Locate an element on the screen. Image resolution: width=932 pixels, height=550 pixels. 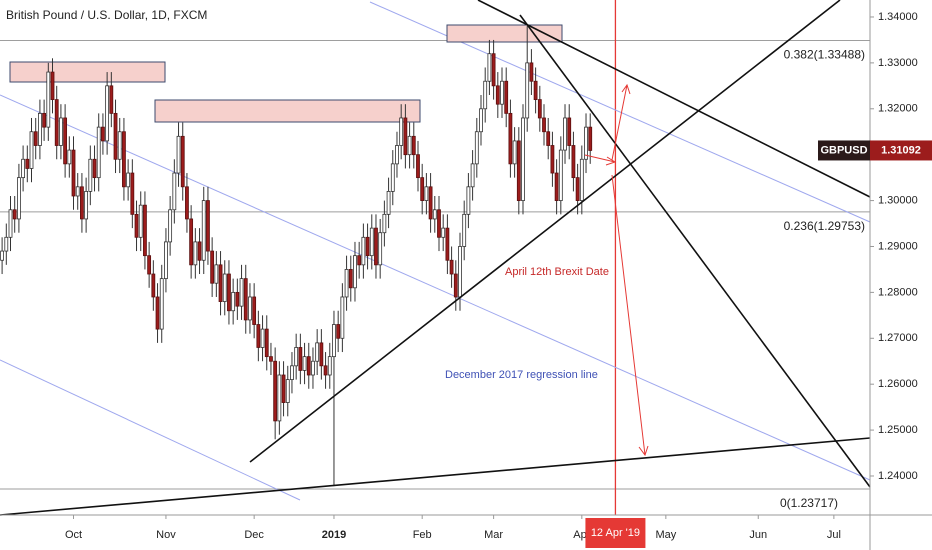
trend-line is located at coordinates (435, 476).